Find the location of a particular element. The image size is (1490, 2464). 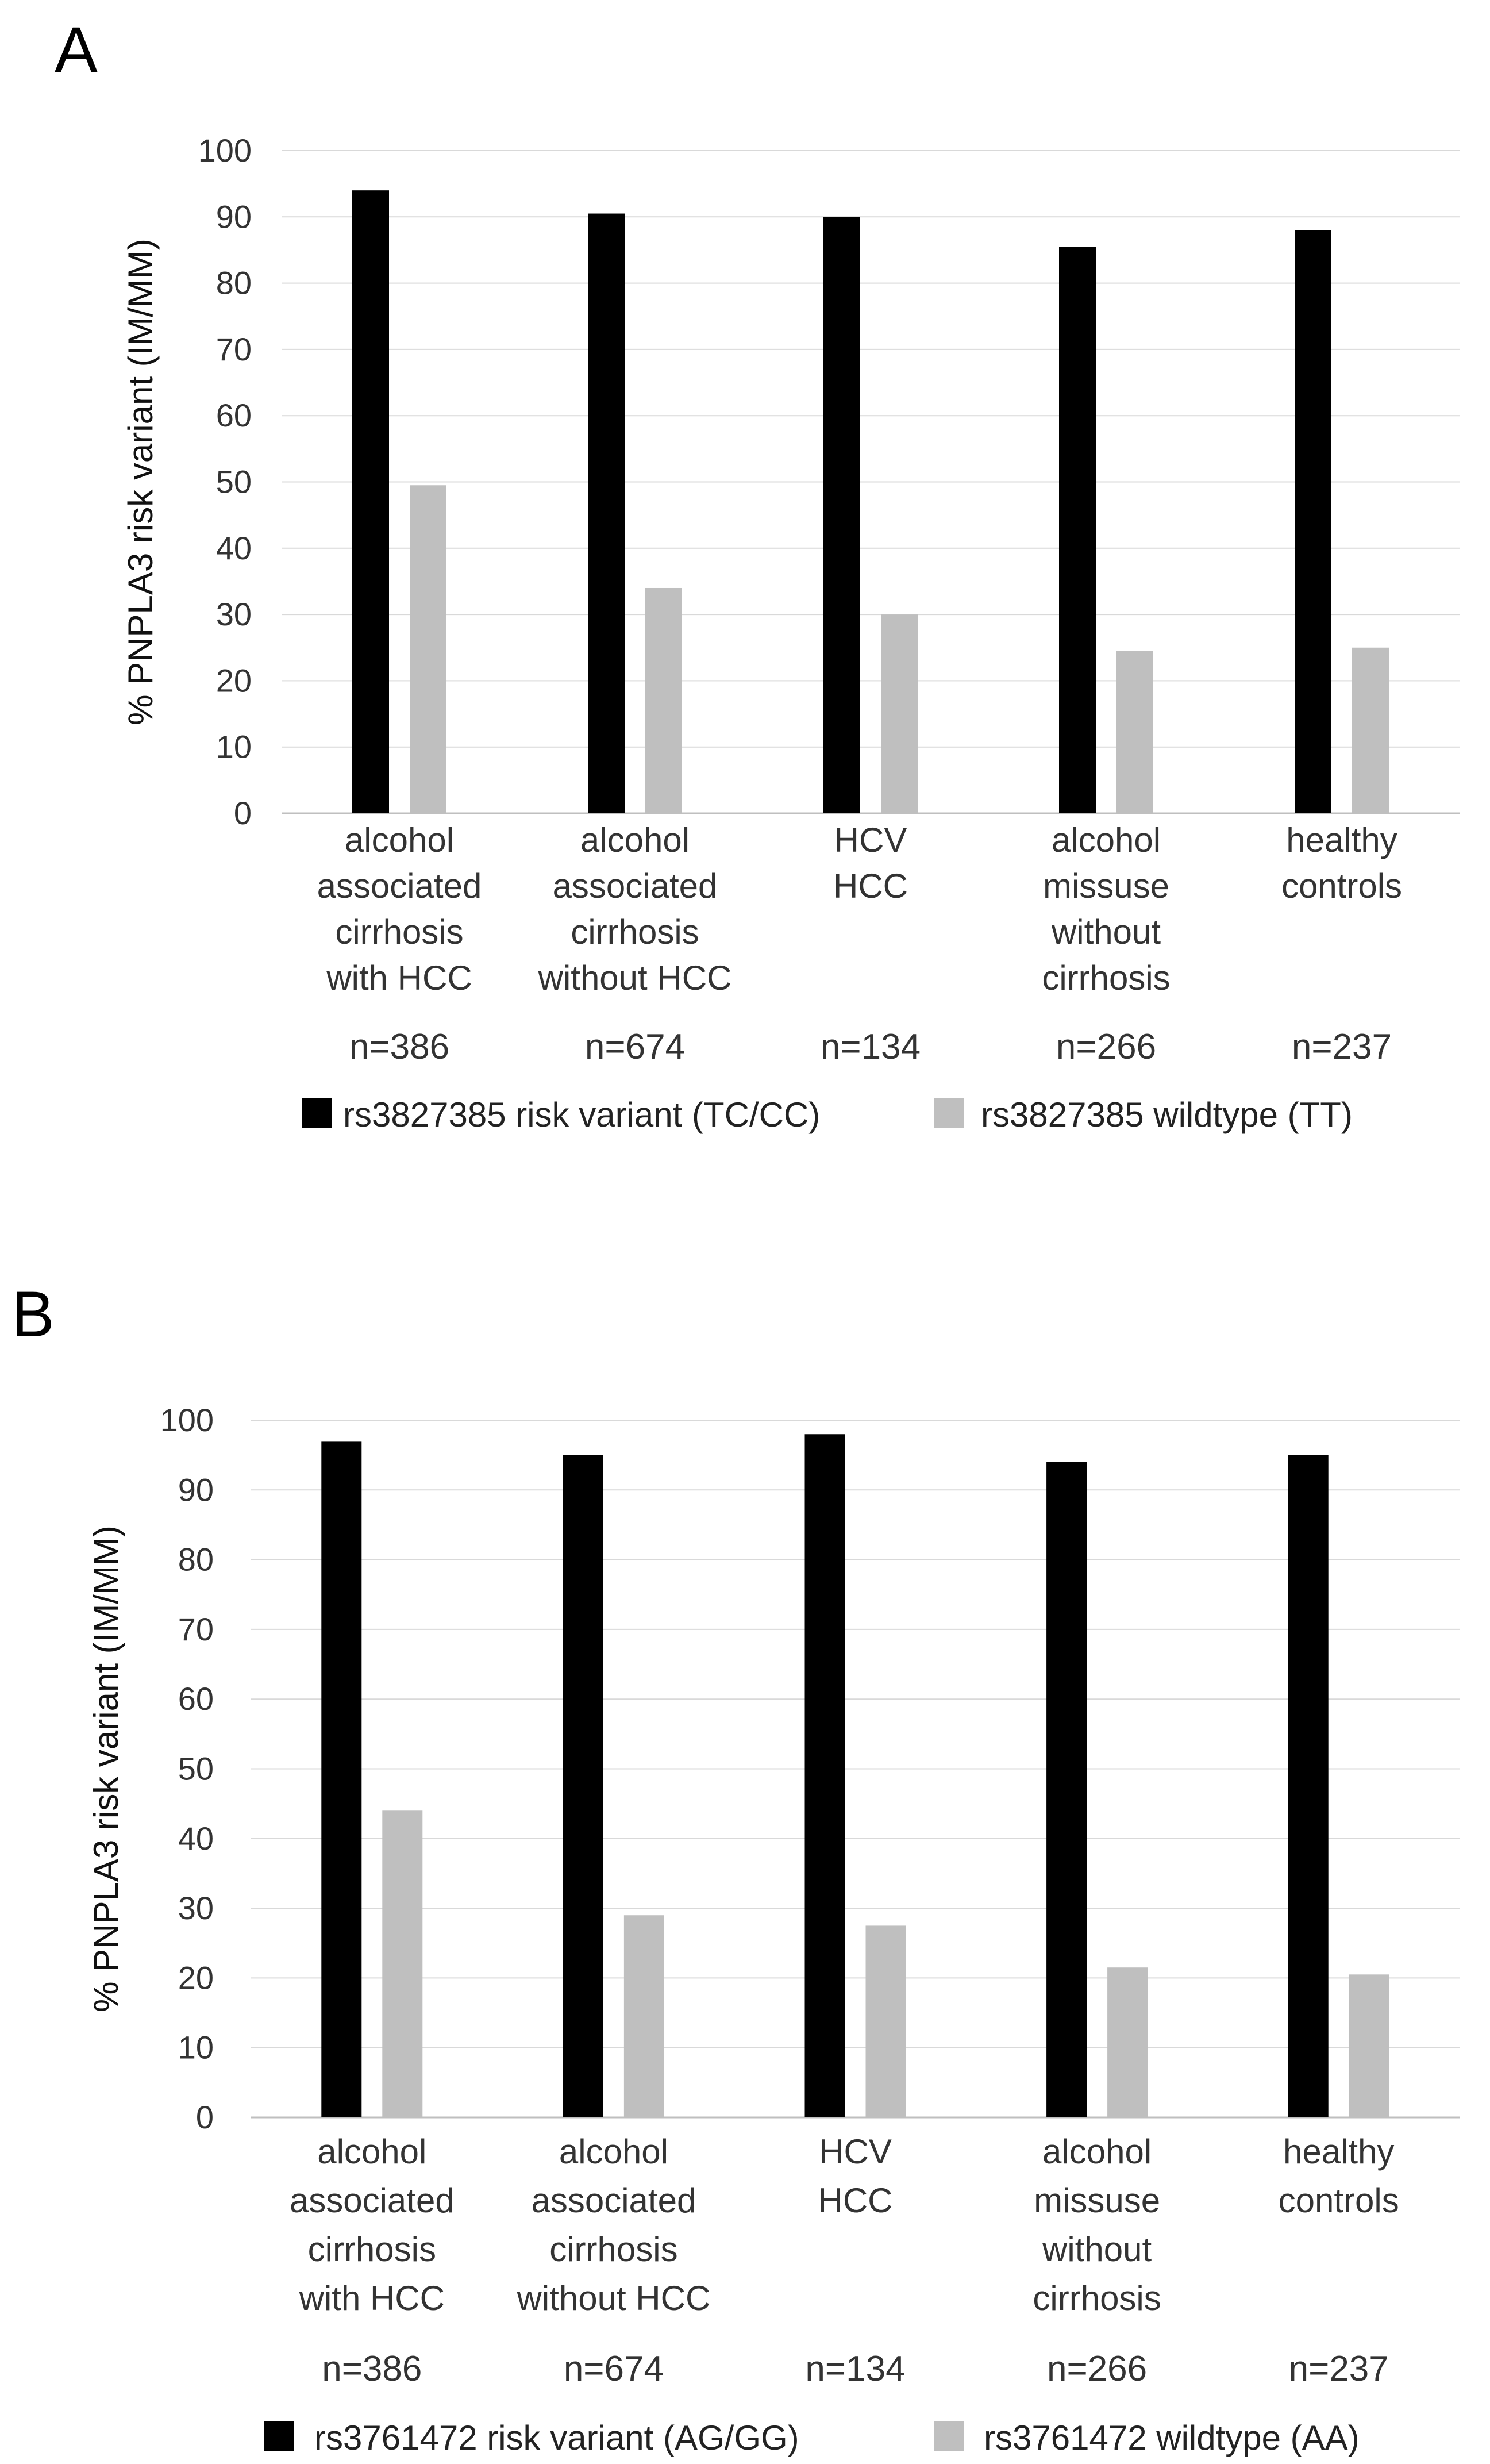

panel-label: B is located at coordinates (33, 1314).